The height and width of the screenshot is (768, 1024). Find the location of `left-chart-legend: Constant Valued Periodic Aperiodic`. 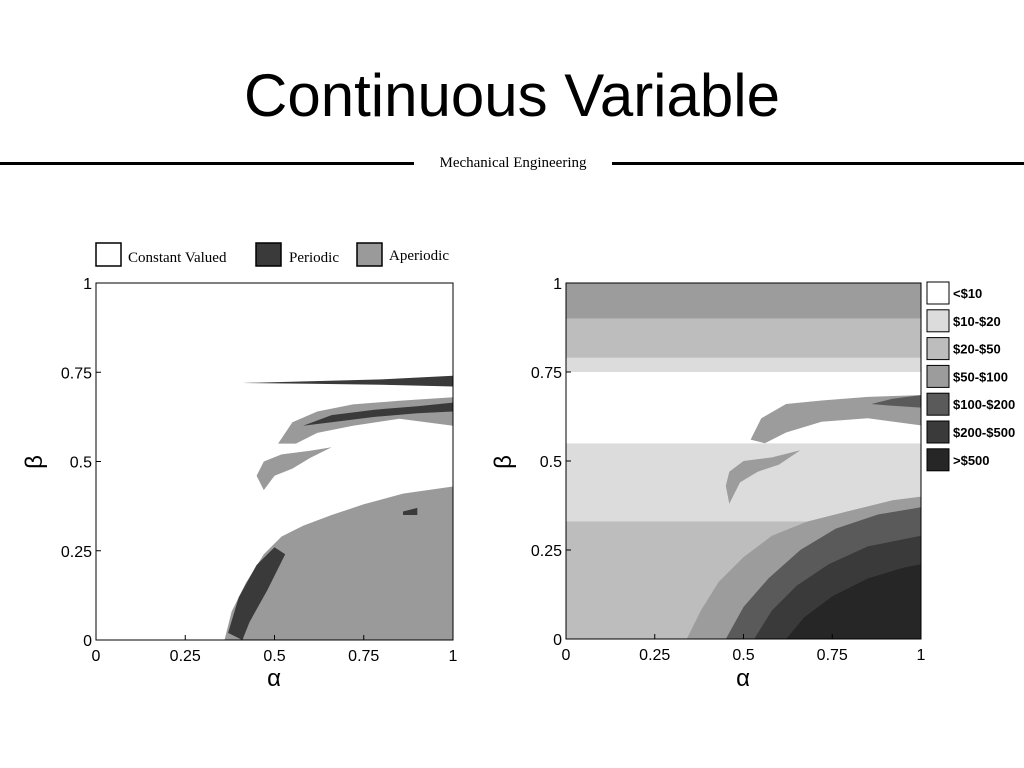

left-chart-legend: Constant Valued Periodic Aperiodic is located at coordinates (272, 254).